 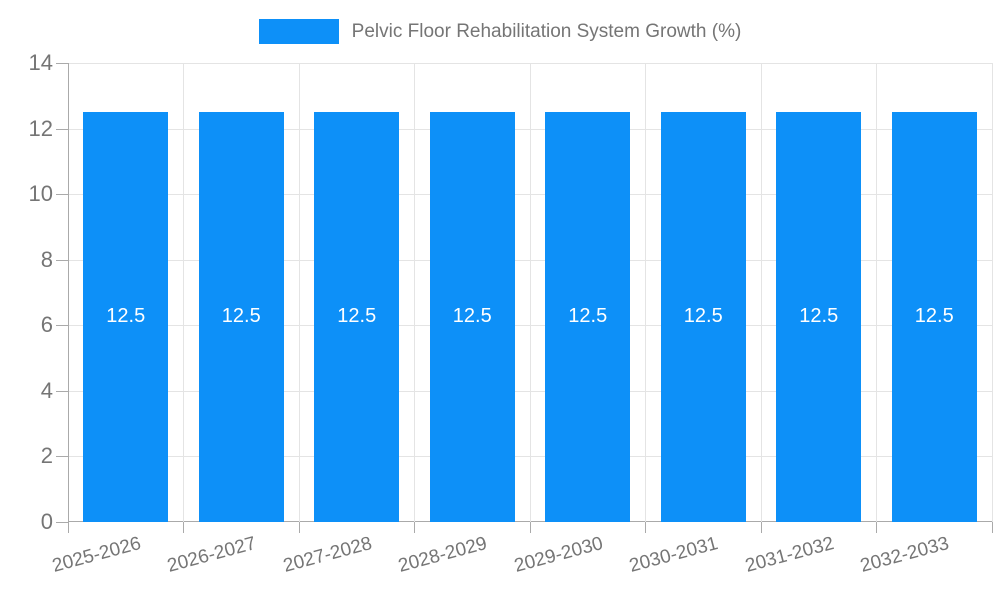 What do you see at coordinates (68, 292) in the screenshot?
I see `y-axis-line` at bounding box center [68, 292].